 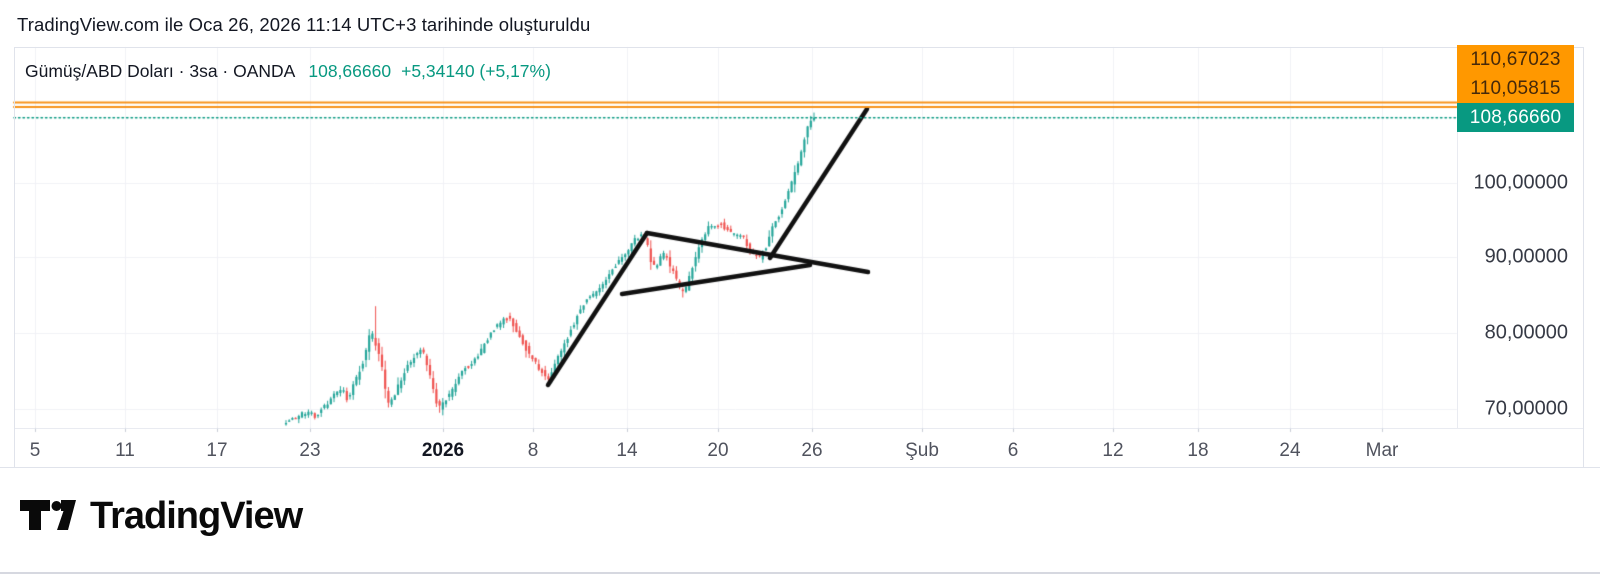 I want to click on alert-level-label: 110,67023, so click(x=1515, y=59).